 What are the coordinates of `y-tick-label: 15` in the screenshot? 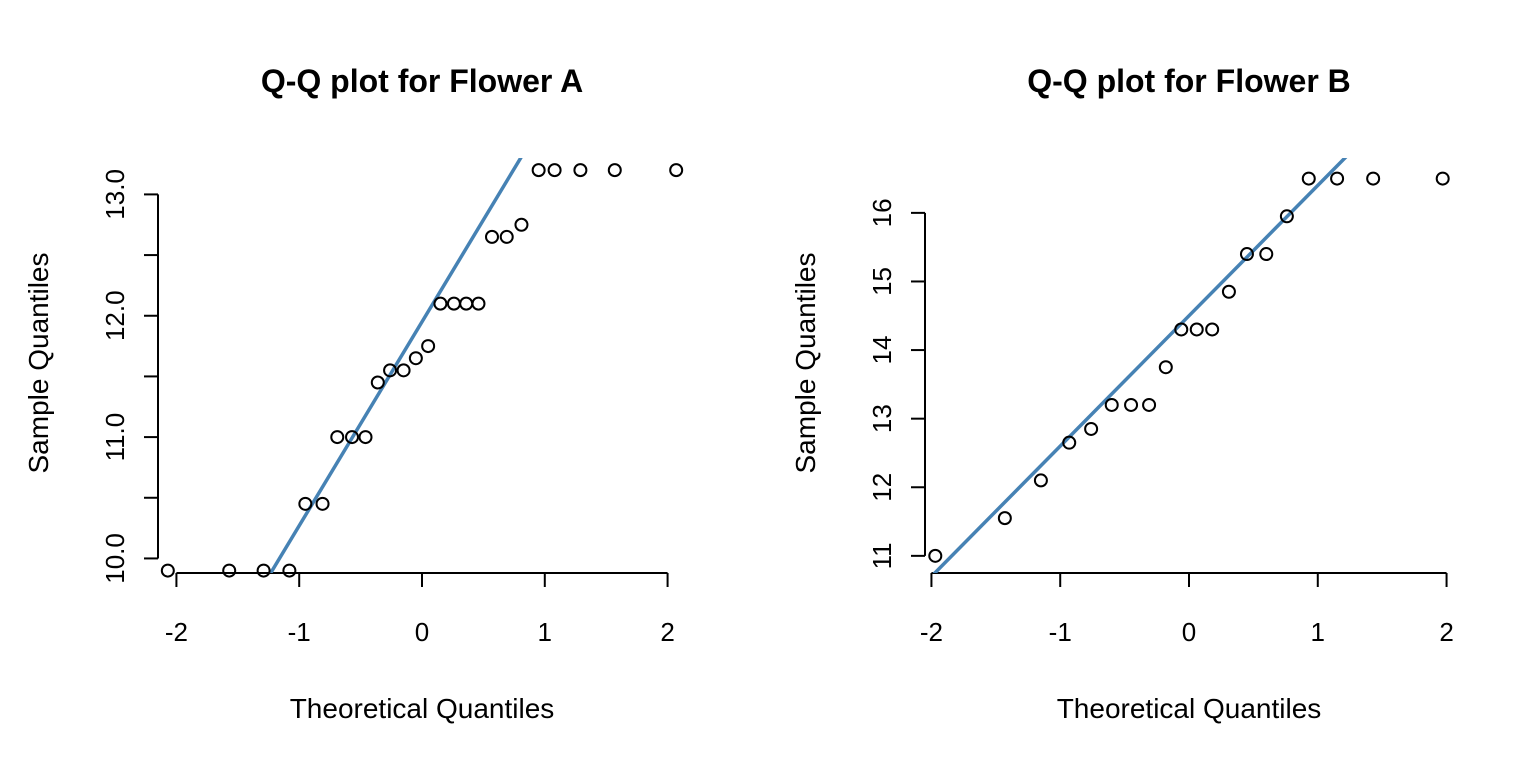 It's located at (882, 281).